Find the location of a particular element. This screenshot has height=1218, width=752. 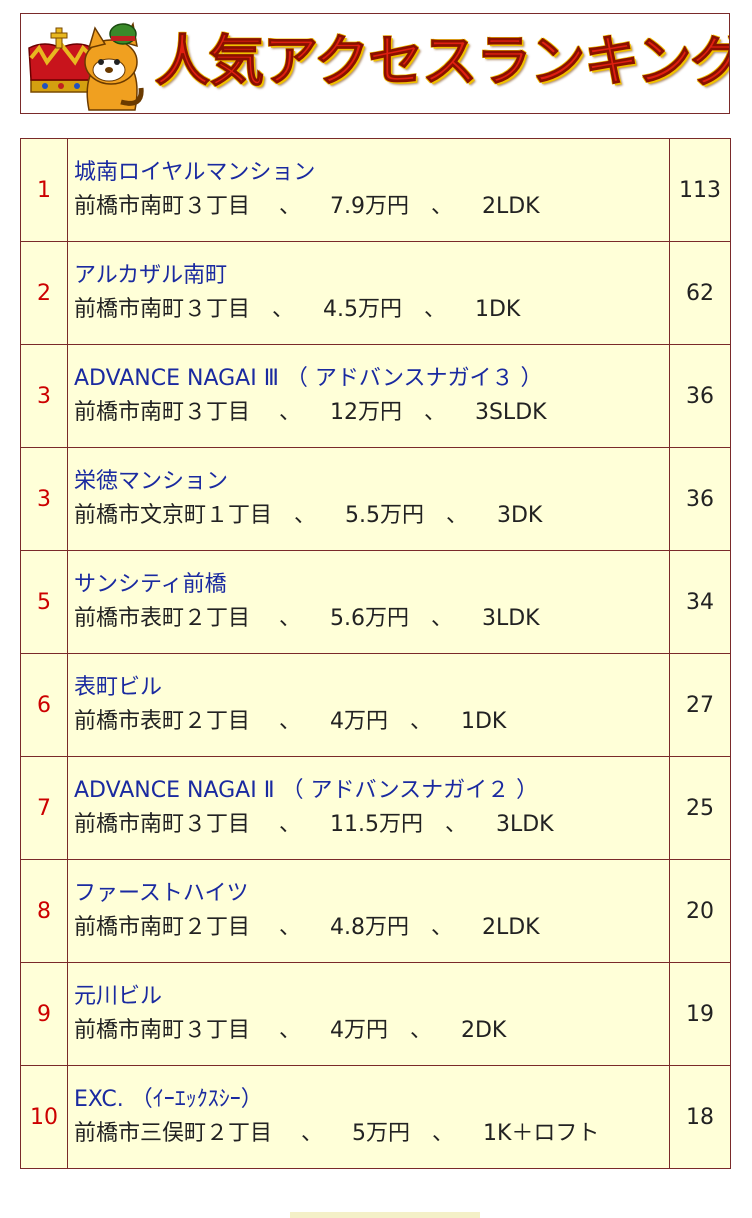

banner-title: 人気アクセスランキング is located at coordinates (442, 61).